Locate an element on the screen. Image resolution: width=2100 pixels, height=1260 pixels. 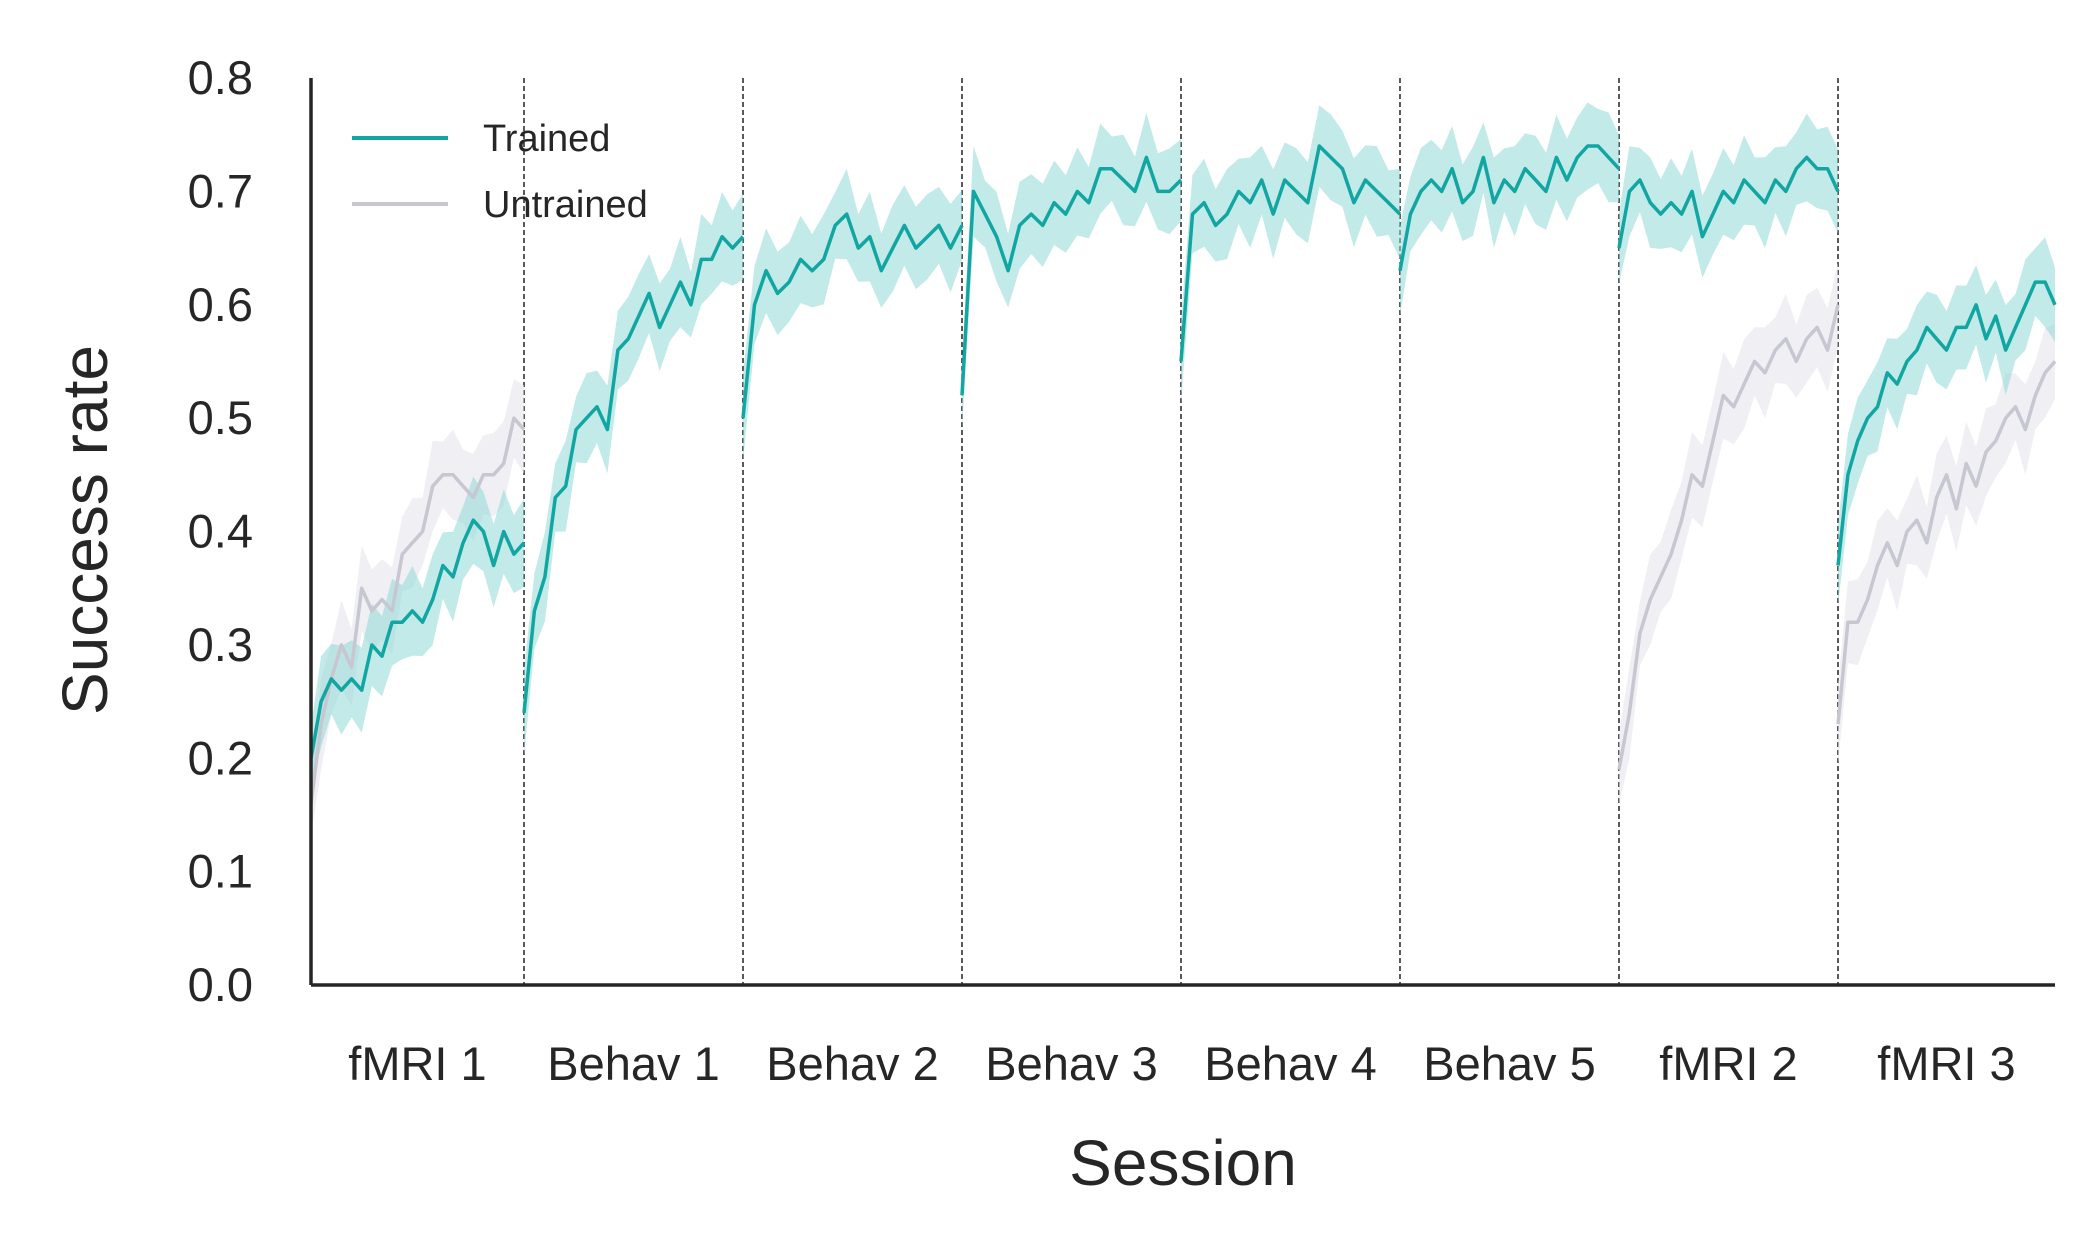
x-axis-title: Session is located at coordinates (1183, 1163).